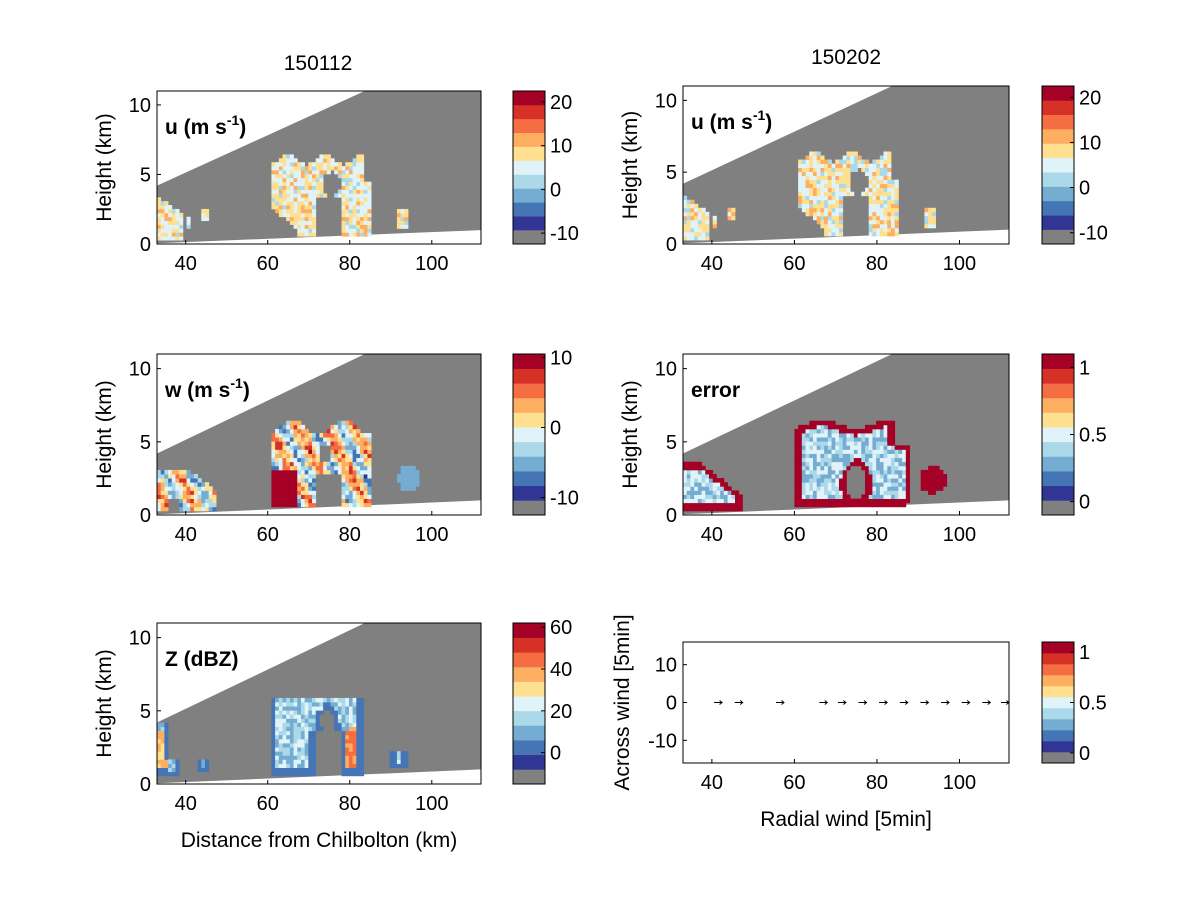 The height and width of the screenshot is (900, 1200). Describe the element at coordinates (561, 359) in the screenshot. I see `colorbar-tick-label: 10` at that location.